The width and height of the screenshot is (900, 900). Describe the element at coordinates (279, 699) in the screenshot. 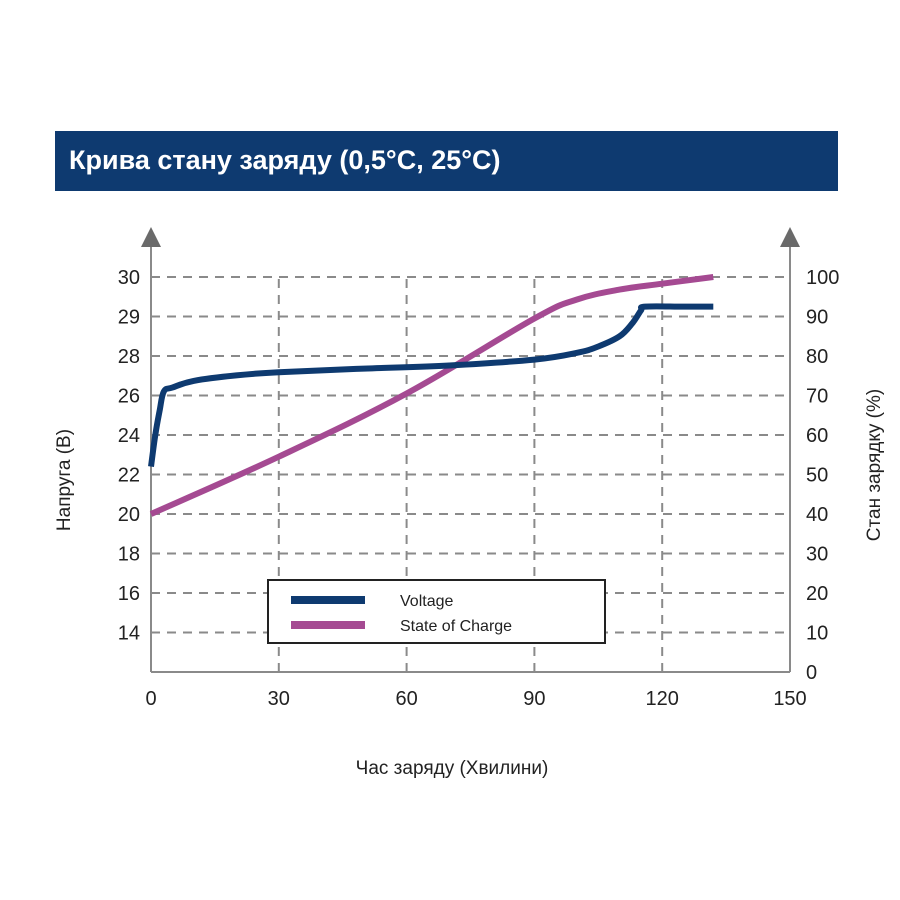

I see `x-tick-label: 30` at that location.